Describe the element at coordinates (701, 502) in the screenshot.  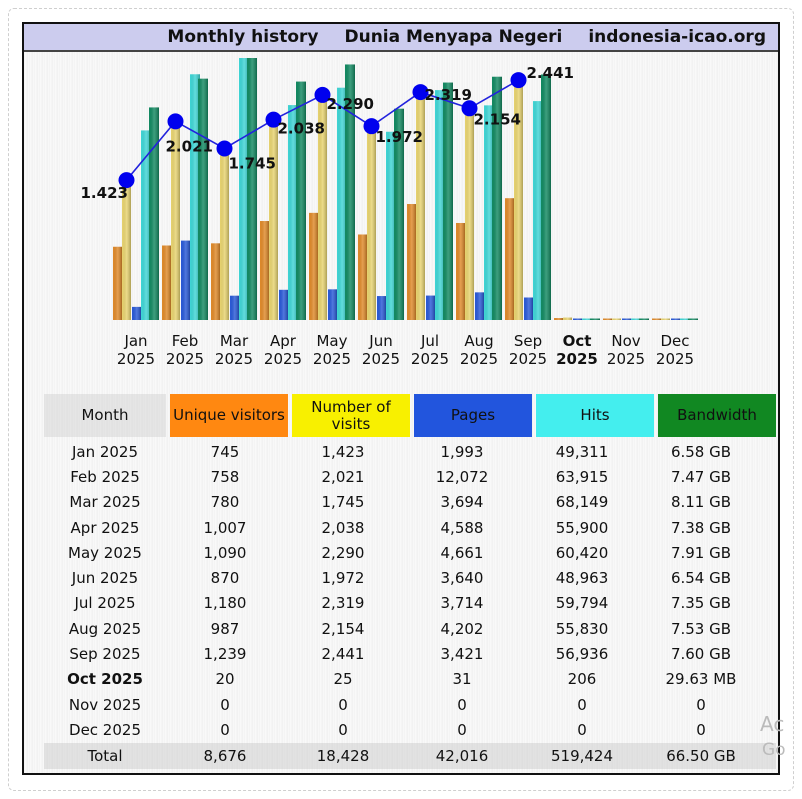
I see `cell-bandwidth: 8.11 GB` at that location.